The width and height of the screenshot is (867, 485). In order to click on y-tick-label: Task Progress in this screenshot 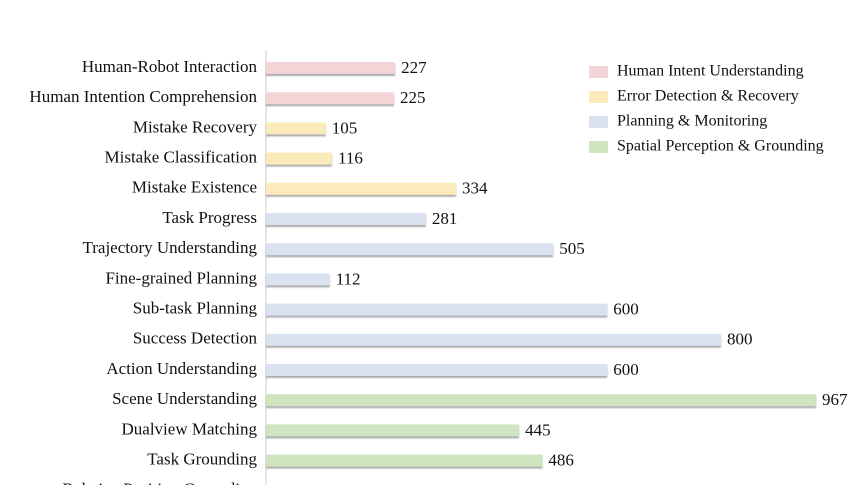, I will do `click(209, 217)`.